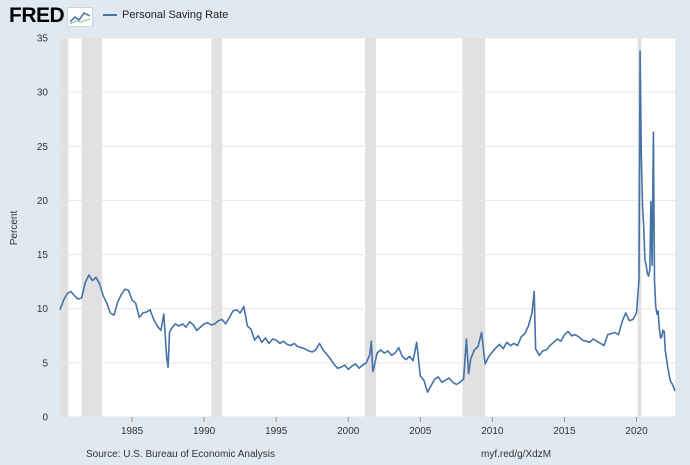 Image resolution: width=690 pixels, height=465 pixels. Describe the element at coordinates (43, 93) in the screenshot. I see `y-tick-label-30: 30` at that location.